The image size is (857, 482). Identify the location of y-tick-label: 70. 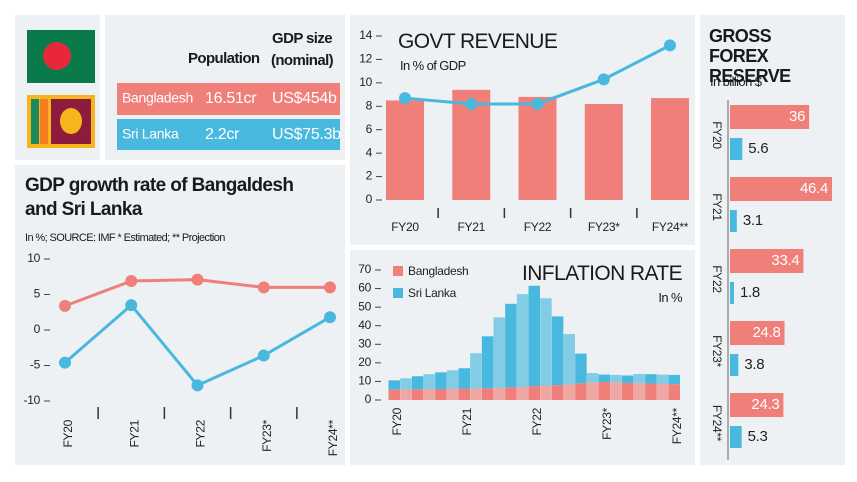
(364, 269).